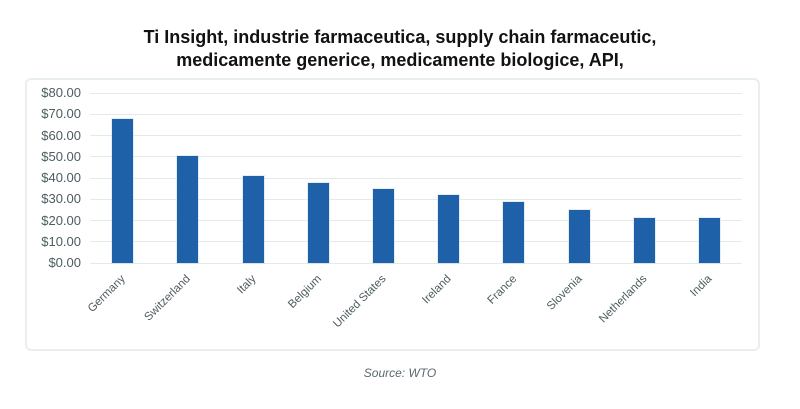 This screenshot has width=800, height=409. What do you see at coordinates (64, 262) in the screenshot?
I see `y-axis-tick-label: $0.00` at bounding box center [64, 262].